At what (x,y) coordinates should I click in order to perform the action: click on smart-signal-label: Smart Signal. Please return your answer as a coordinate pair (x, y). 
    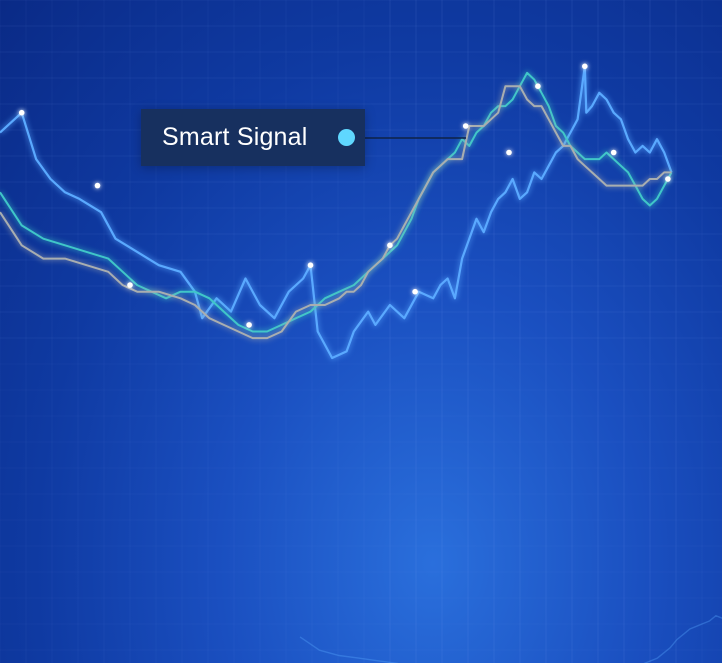
    Looking at the image, I should click on (253, 137).